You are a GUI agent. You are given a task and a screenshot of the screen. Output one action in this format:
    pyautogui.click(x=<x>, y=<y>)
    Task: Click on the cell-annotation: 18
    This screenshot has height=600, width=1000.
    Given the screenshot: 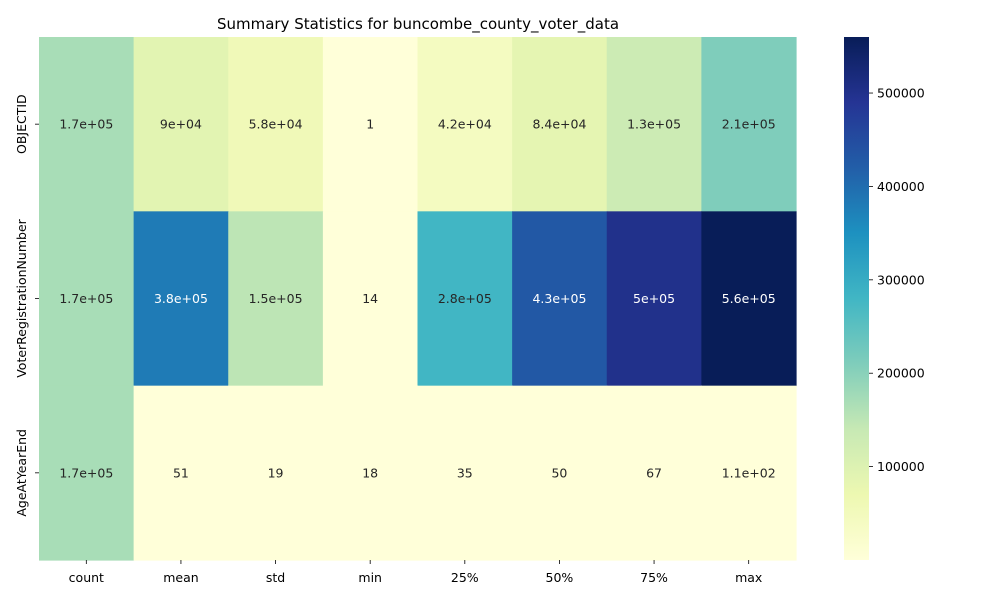 What is the action you would take?
    pyautogui.click(x=370, y=472)
    